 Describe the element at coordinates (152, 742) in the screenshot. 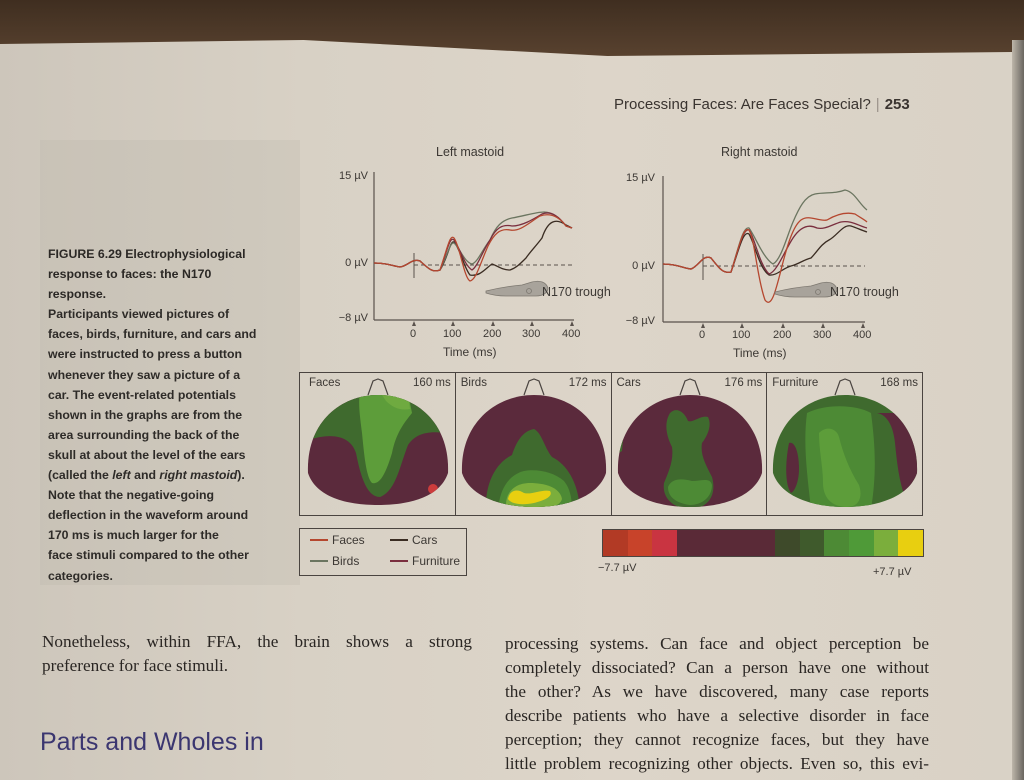

I see `section-heading: Parts and Wholes in` at that location.